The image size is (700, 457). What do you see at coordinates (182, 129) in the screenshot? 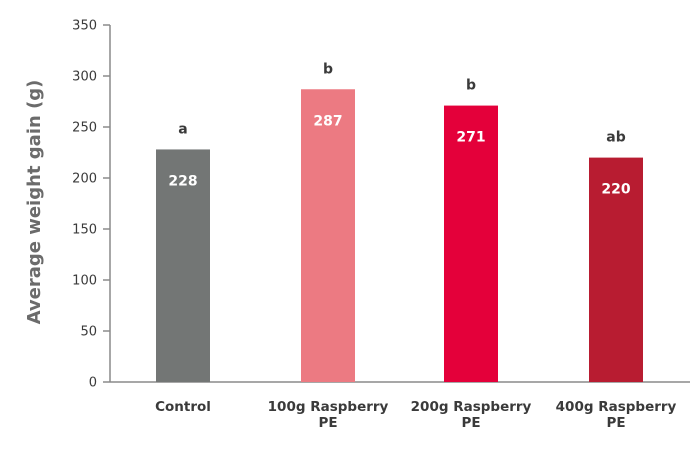
I see `significance-letter: a` at bounding box center [182, 129].